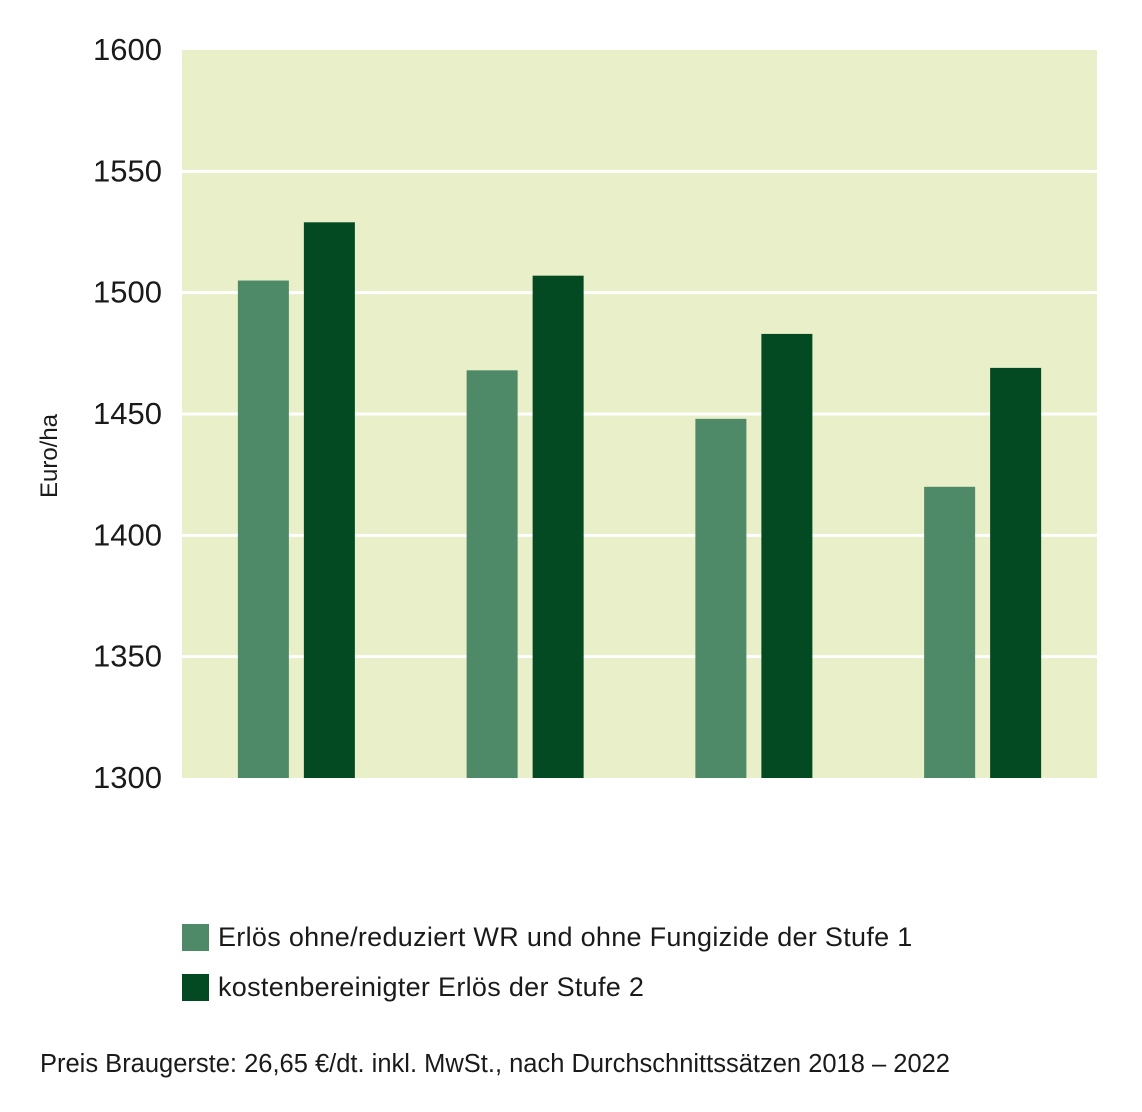 The image size is (1142, 1112). Describe the element at coordinates (127, 170) in the screenshot. I see `y-tick-label: 1550` at that location.